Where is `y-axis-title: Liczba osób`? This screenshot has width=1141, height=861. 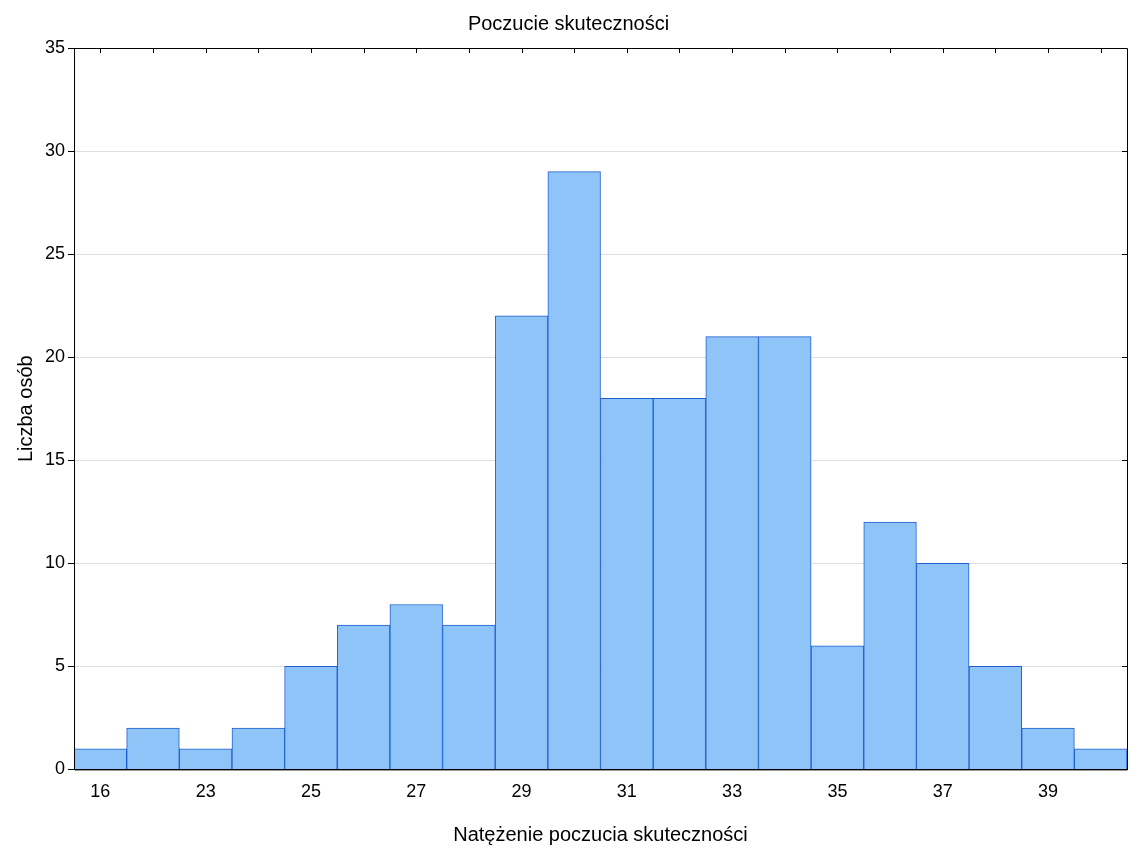
y-axis-title: Liczba osób is located at coordinates (24, 409).